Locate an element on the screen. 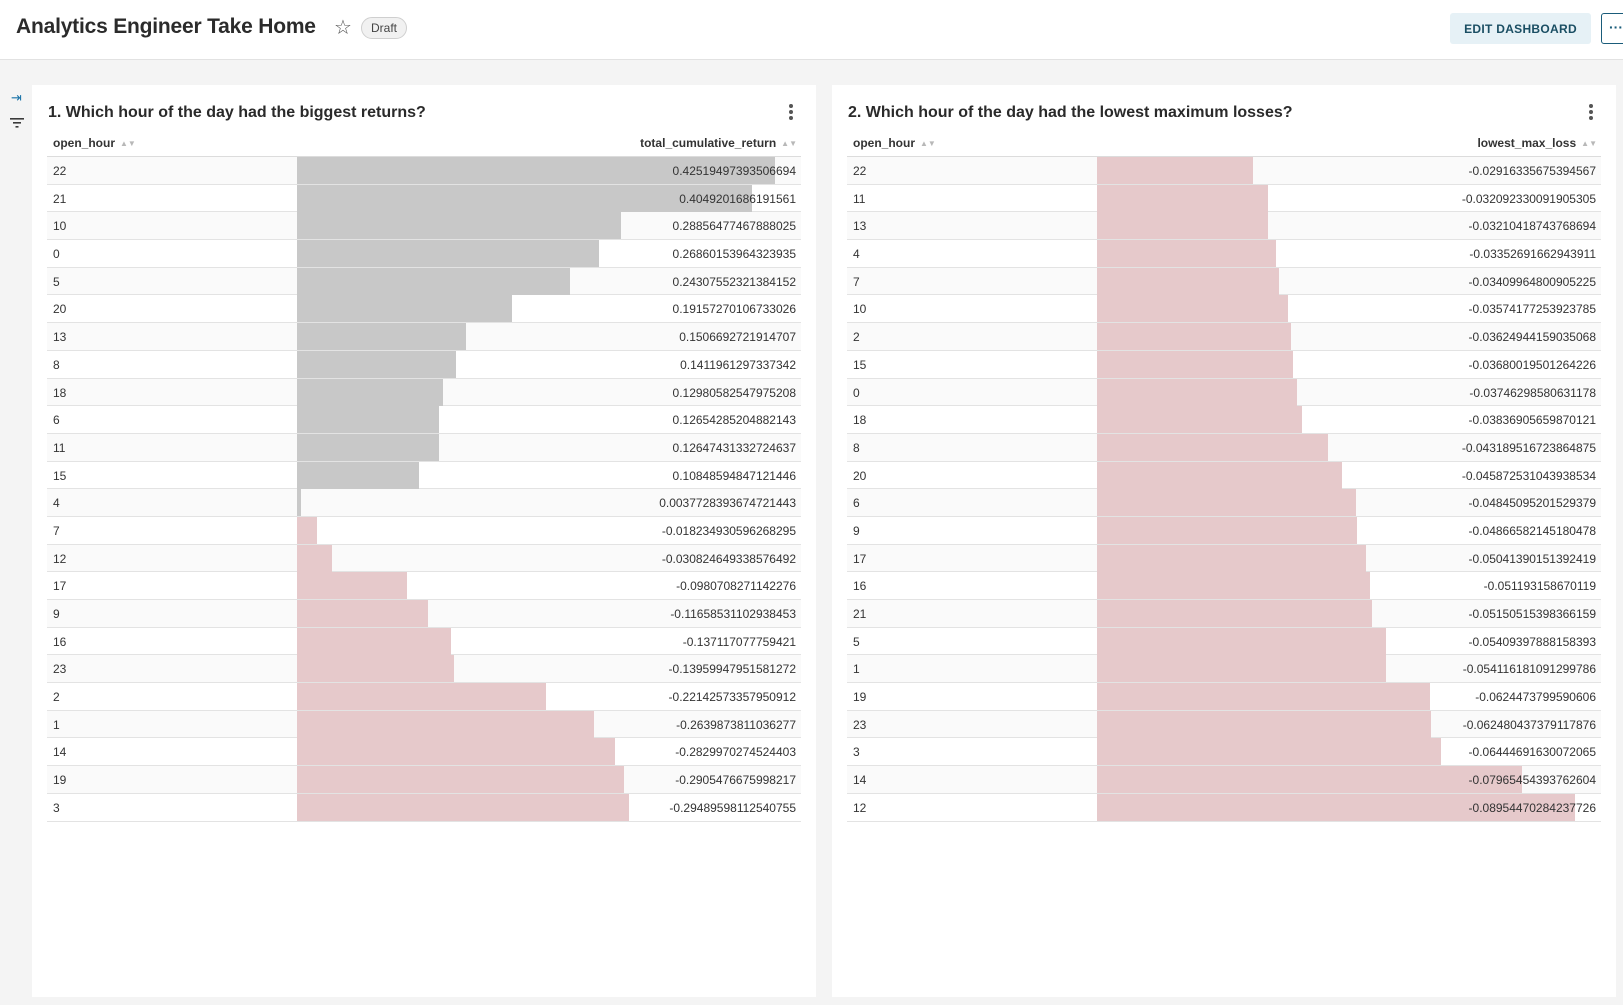 This screenshot has height=1005, width=1623. value-cell: 0.12980582547975208 is located at coordinates (734, 392).